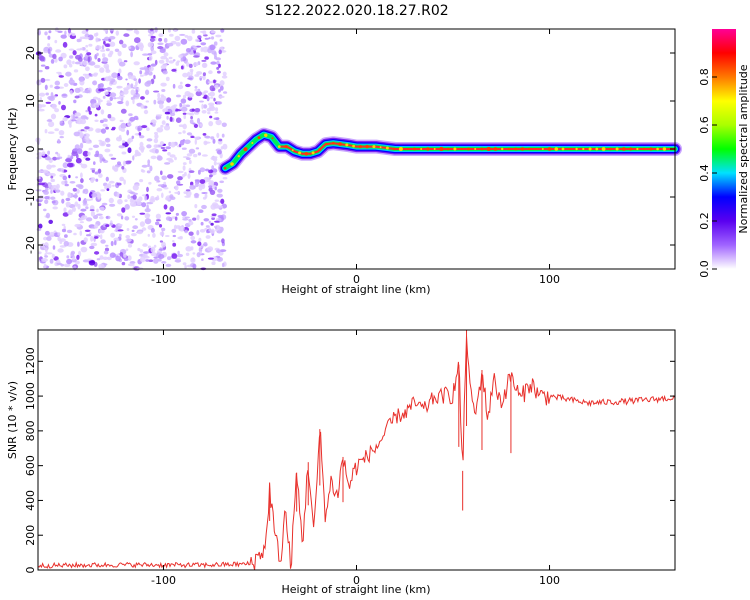 Image resolution: width=750 pixels, height=600 pixels. What do you see at coordinates (704, 173) in the screenshot?
I see `colorbar-tick-label: 0.4` at bounding box center [704, 173].